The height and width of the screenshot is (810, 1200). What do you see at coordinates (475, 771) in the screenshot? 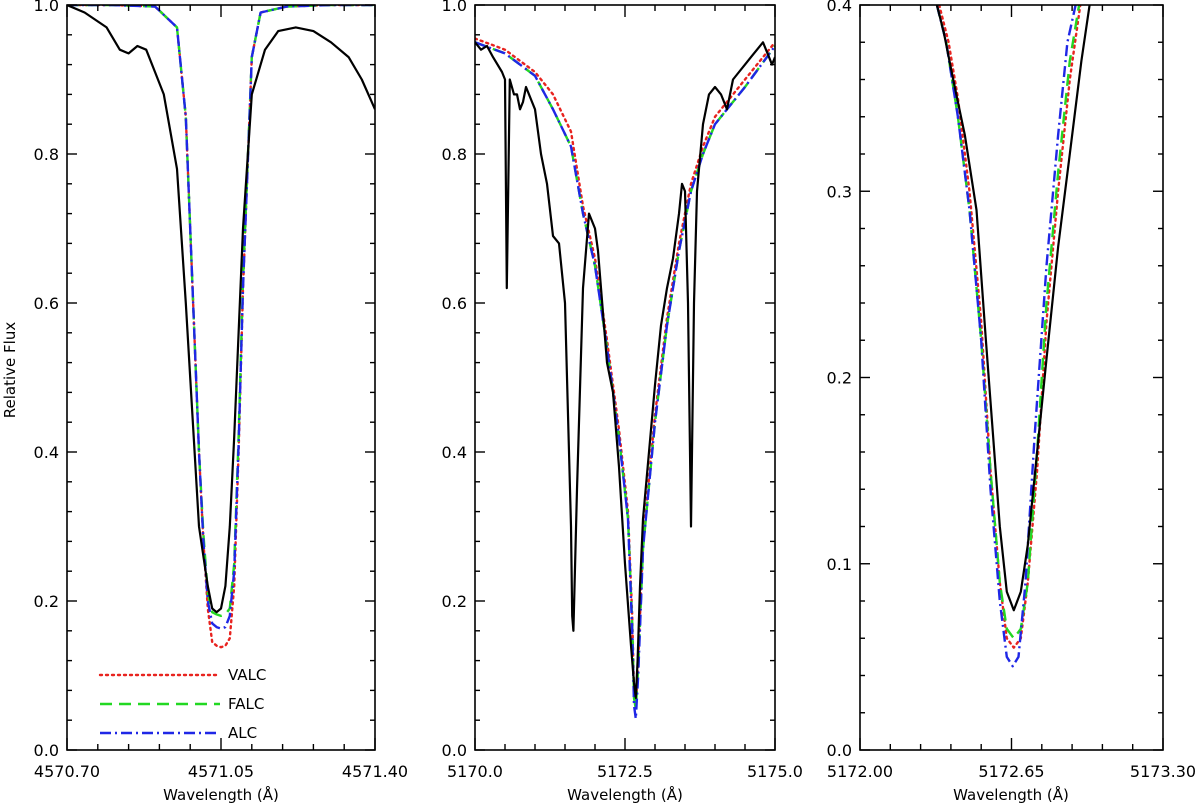
I see `panel-2-xtick-label: 5170.0` at bounding box center [475, 771].